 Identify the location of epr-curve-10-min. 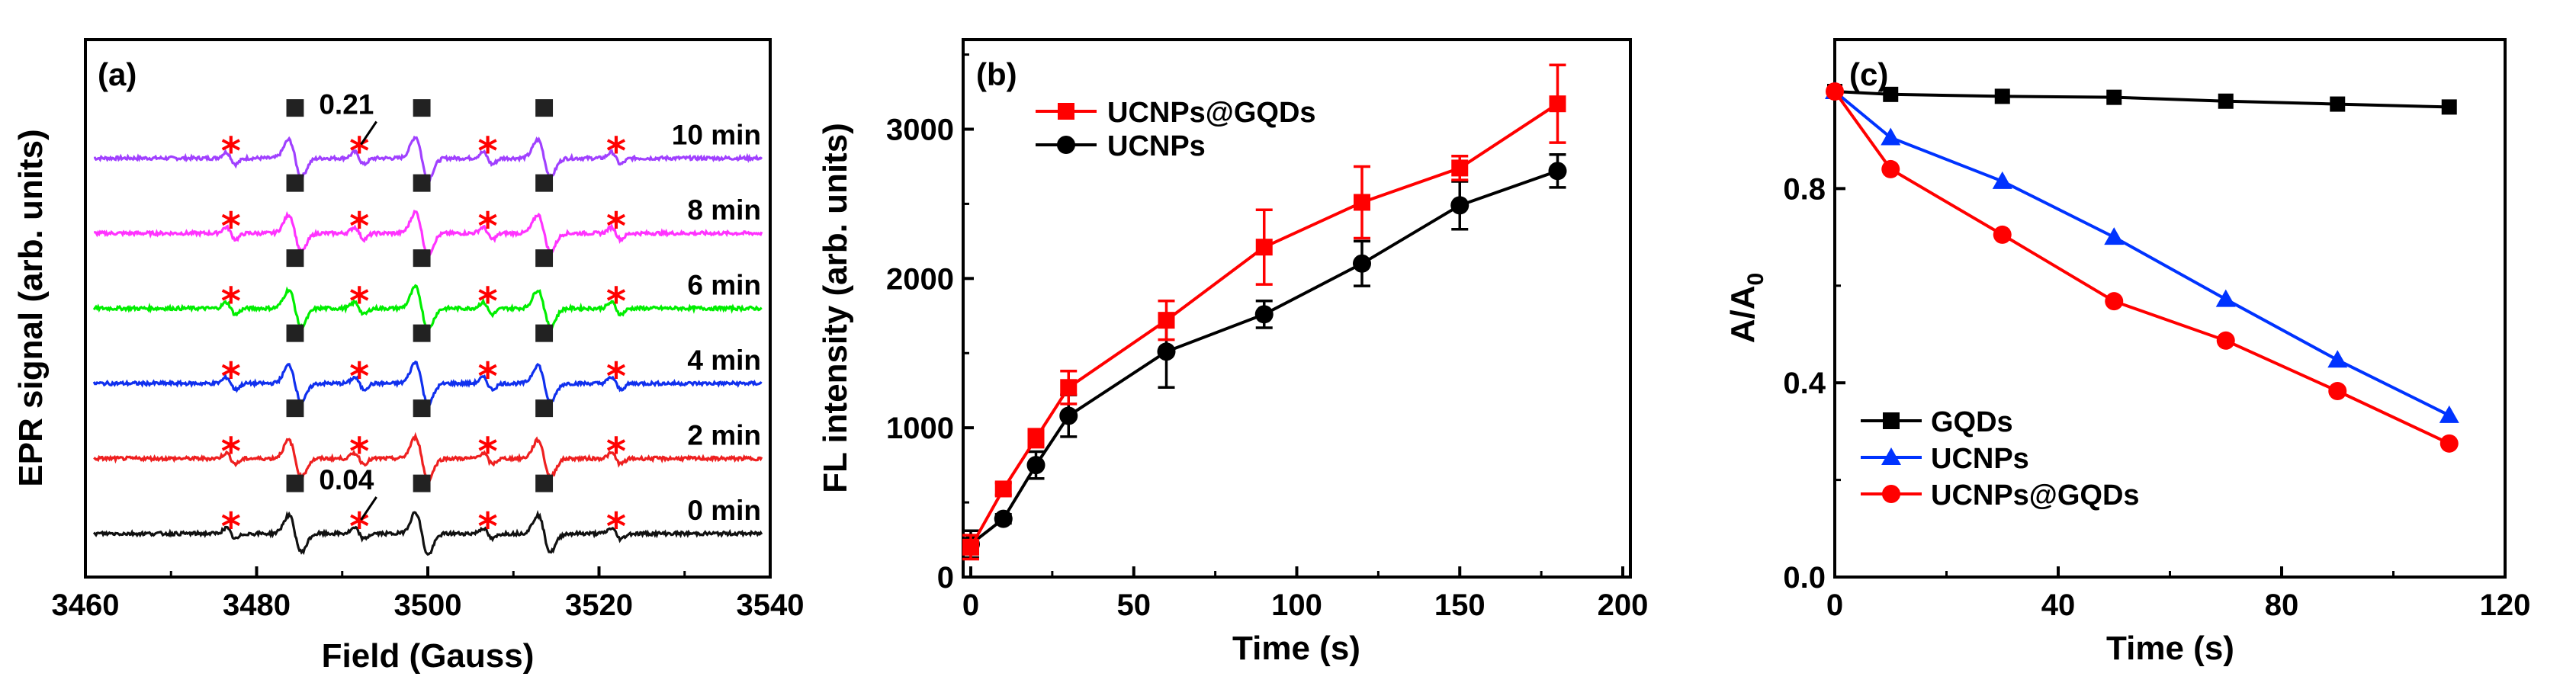
(428, 158).